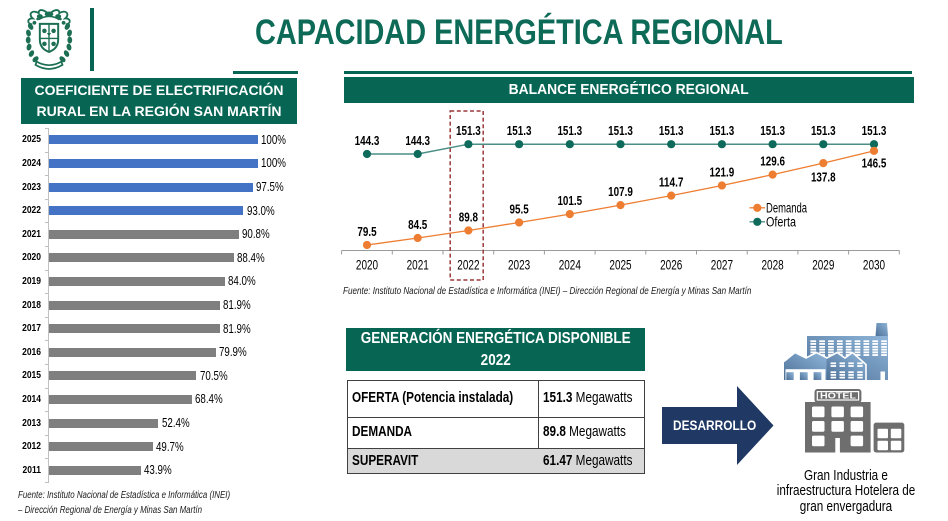 The height and width of the screenshot is (521, 948). Describe the element at coordinates (786, 207) in the screenshot. I see `svg-text: Demanda` at that location.